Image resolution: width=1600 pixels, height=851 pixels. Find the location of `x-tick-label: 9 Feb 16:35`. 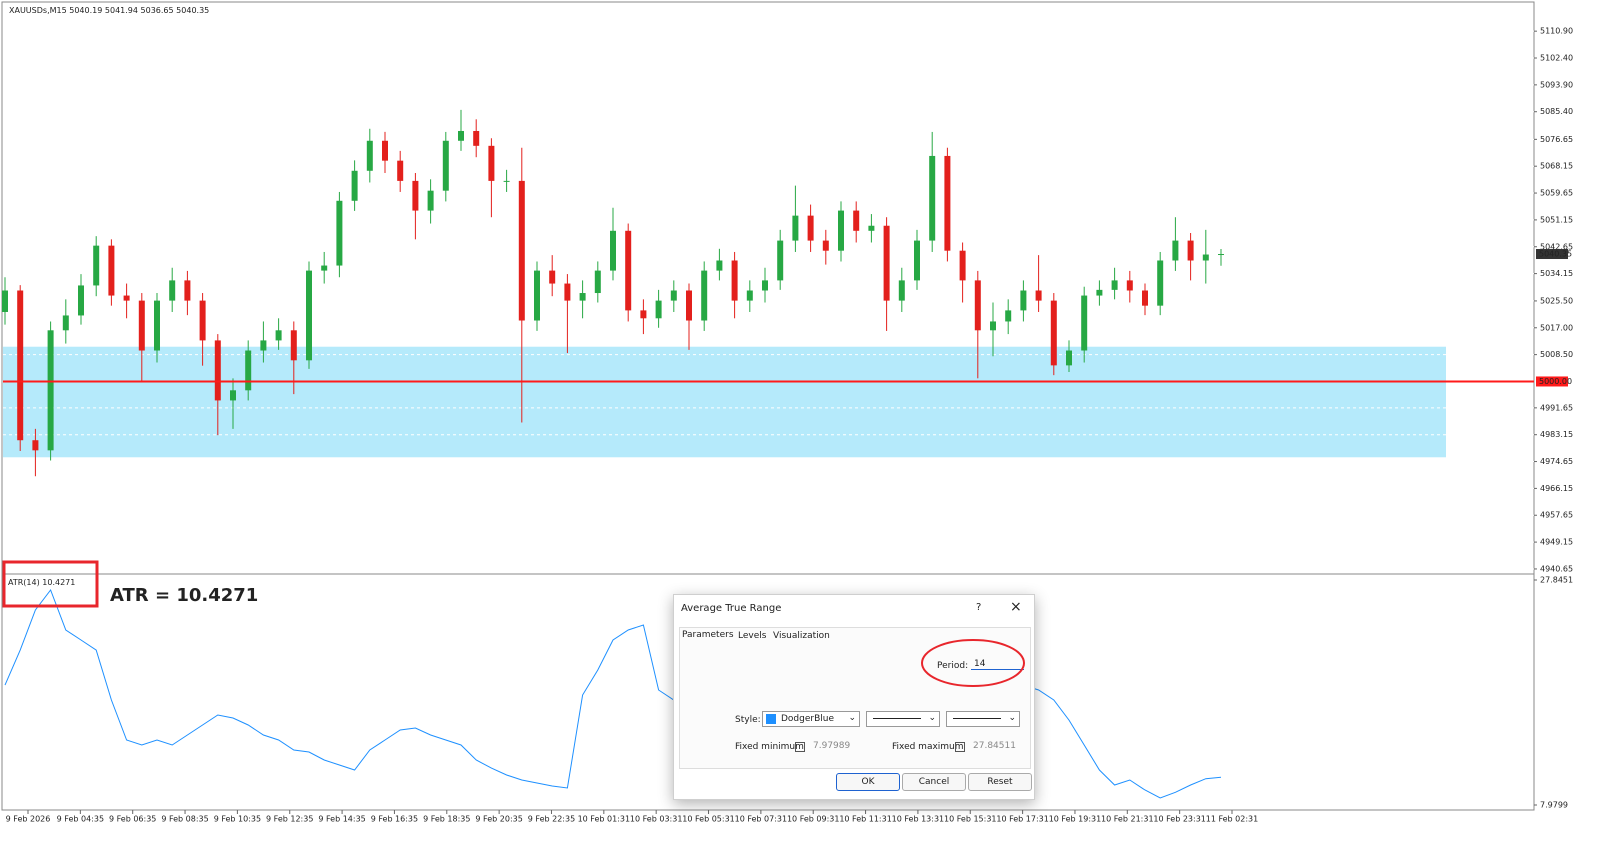

x-tick-label: 9 Feb 16:35 is located at coordinates (394, 819).